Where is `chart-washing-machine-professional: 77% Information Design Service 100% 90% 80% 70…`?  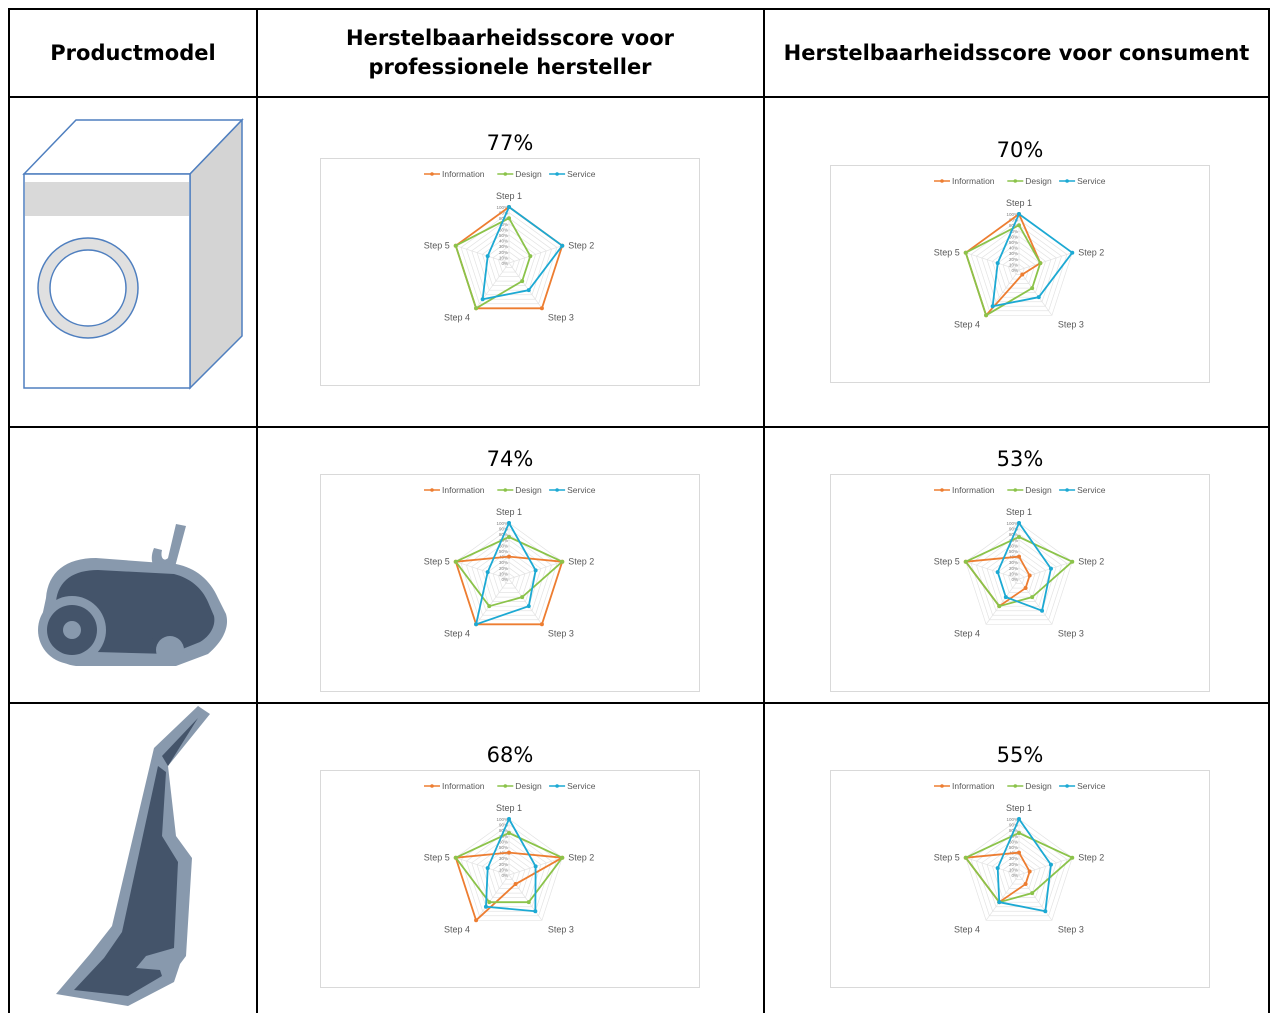 chart-washing-machine-professional: 77% Information Design Service 100% 90% 80% 70… is located at coordinates (510, 272).